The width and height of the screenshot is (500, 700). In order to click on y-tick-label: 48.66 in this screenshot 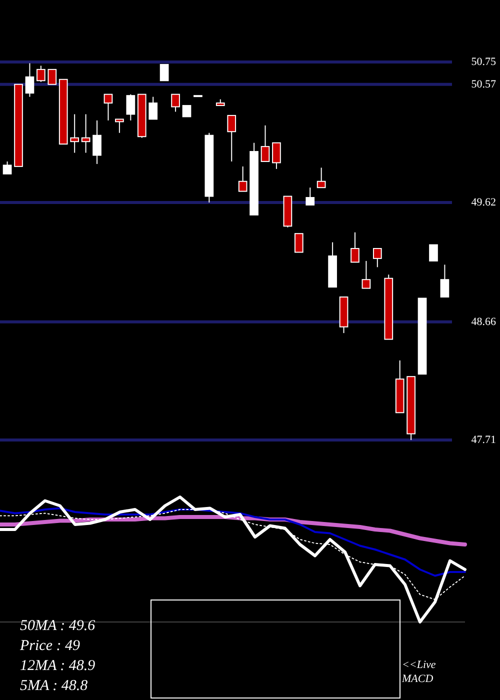, I will do `click(483, 322)`.